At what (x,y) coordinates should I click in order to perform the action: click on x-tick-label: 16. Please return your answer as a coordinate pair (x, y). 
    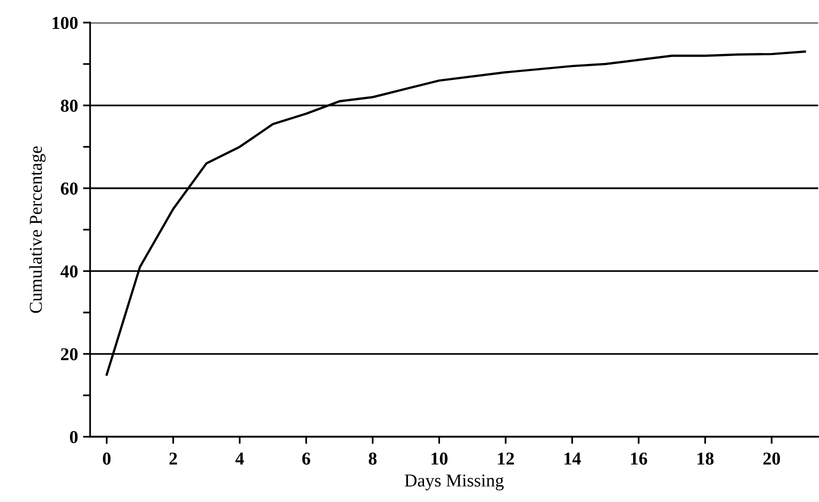
    Looking at the image, I should click on (639, 458).